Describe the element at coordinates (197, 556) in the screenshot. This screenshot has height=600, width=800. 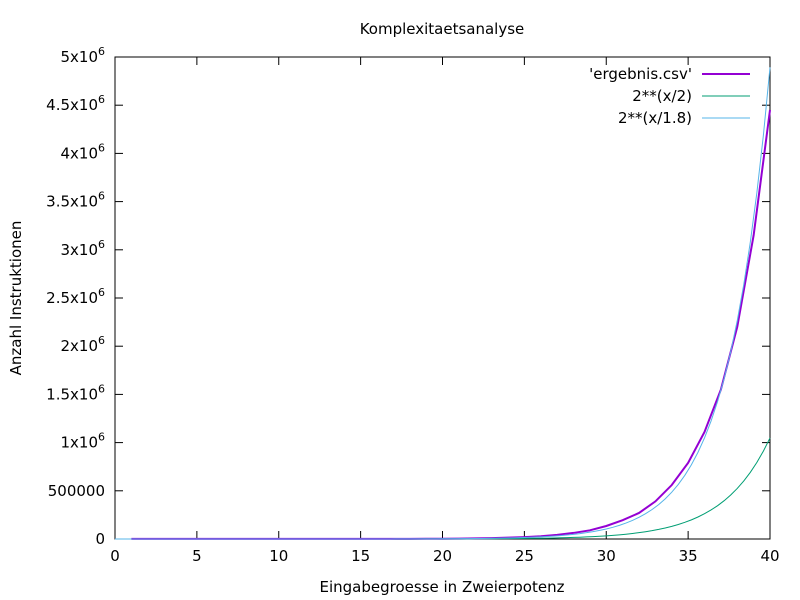
I see `x-tick-label: 5` at that location.